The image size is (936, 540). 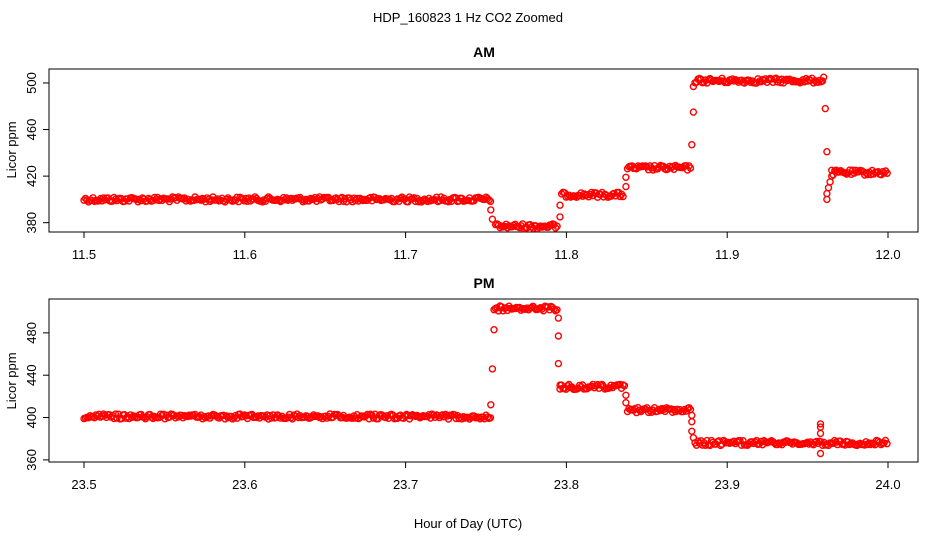 I want to click on x-axis-label: Hour of Day (UTC), so click(x=468, y=523).